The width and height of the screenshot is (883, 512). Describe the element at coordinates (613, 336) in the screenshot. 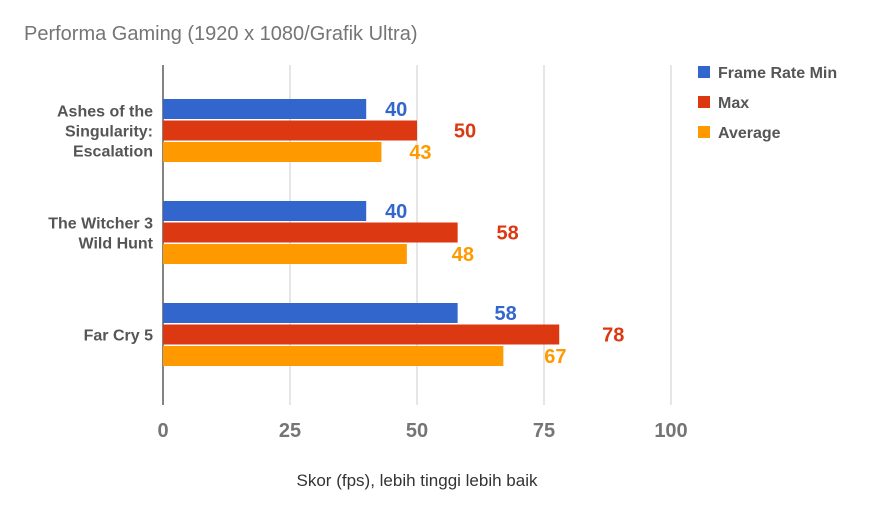

I see `data-label: 78` at that location.